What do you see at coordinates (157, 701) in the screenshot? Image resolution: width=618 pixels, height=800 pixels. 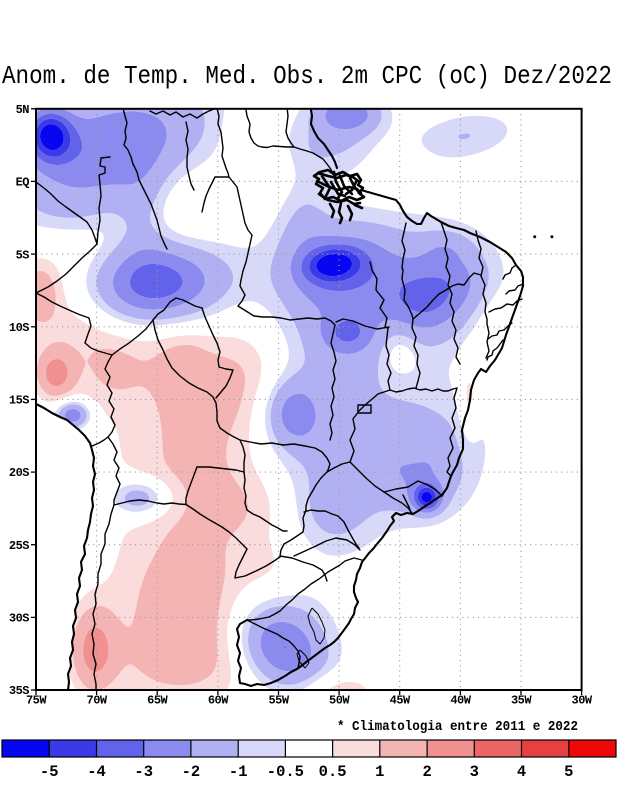 I see `svg-text: 65W` at bounding box center [157, 701].